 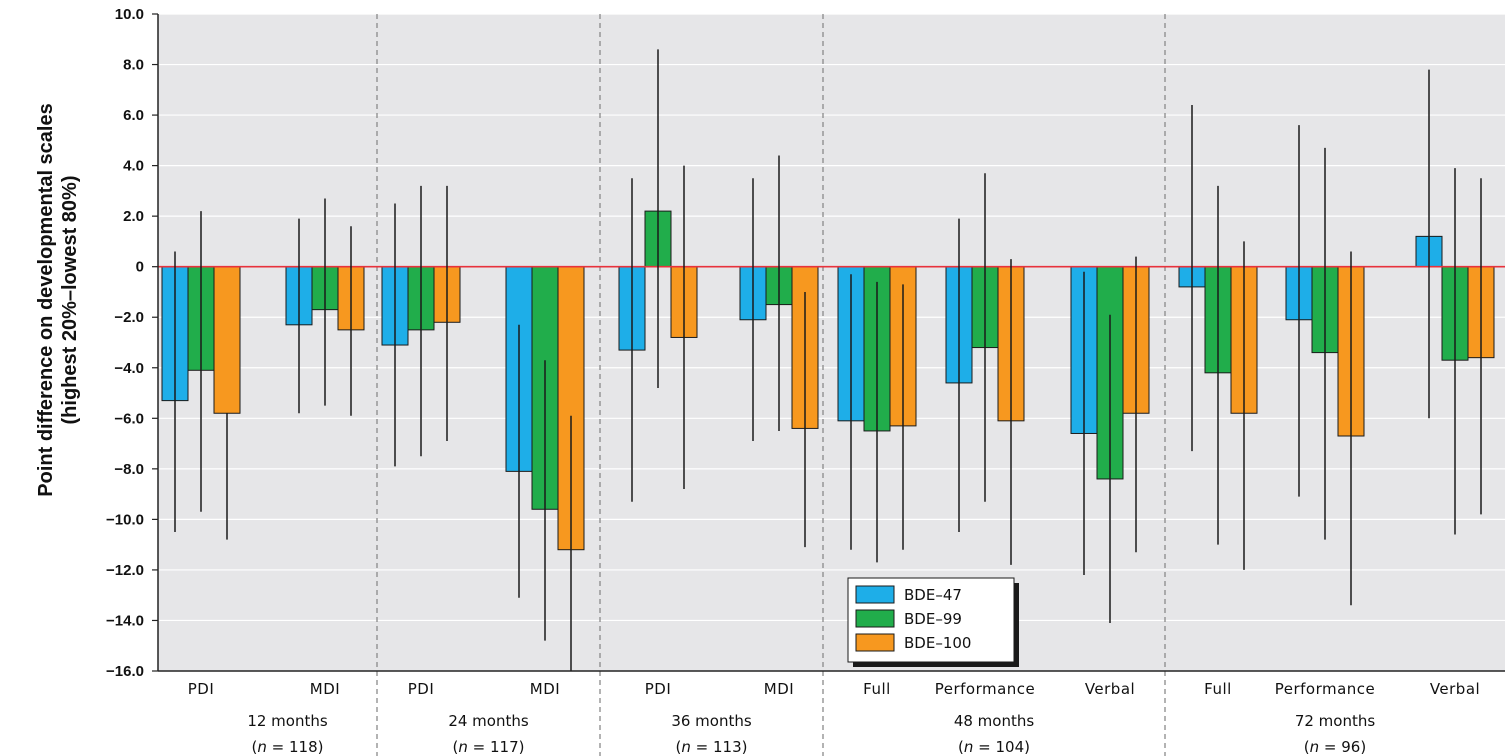 I want to click on y-axis-label-line1: Point difference on developmental scales, so click(x=46, y=299).